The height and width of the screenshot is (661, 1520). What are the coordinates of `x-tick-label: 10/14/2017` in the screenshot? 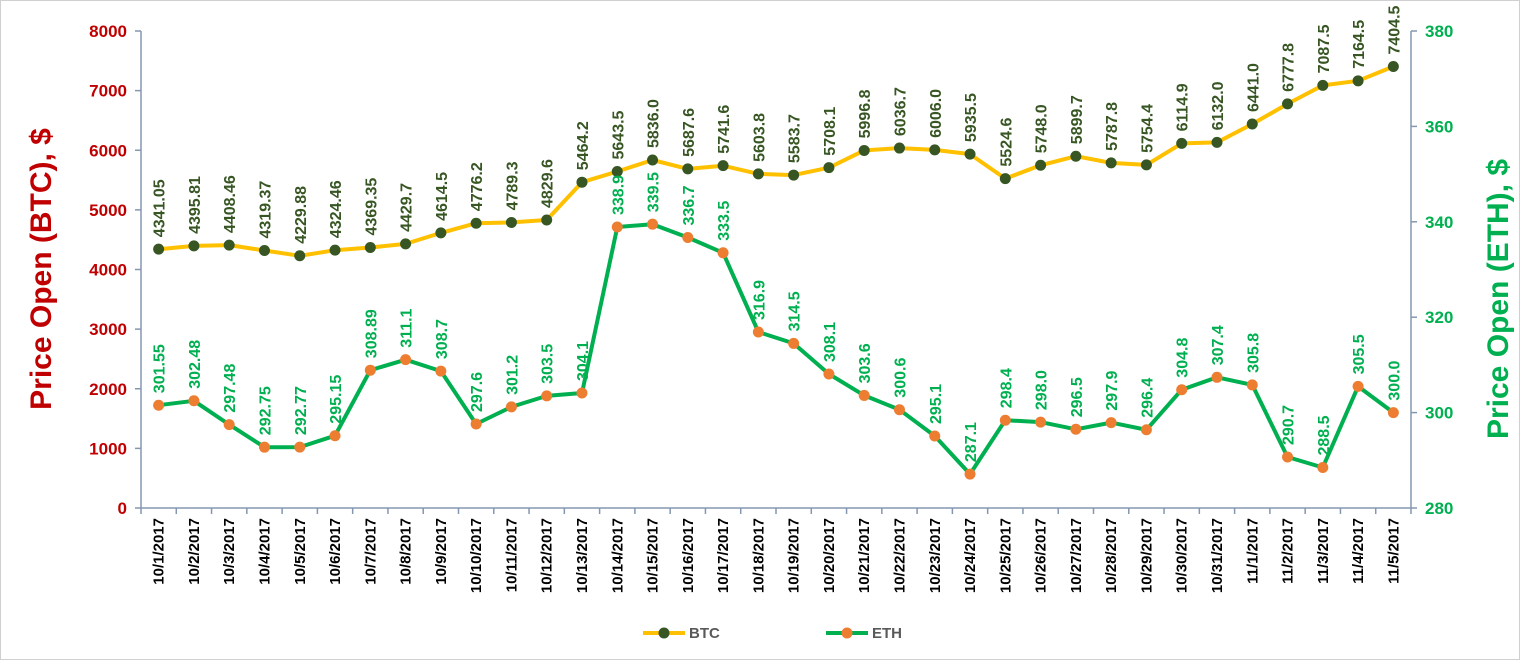 It's located at (617, 555).